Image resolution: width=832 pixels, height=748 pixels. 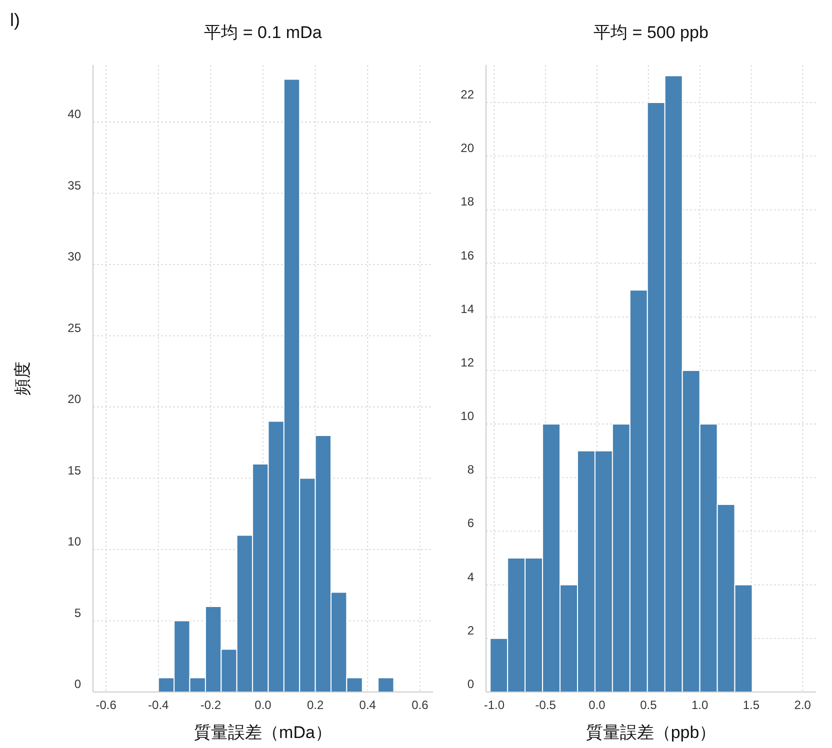 I want to click on y-tick-label: 6, so click(x=470, y=523).